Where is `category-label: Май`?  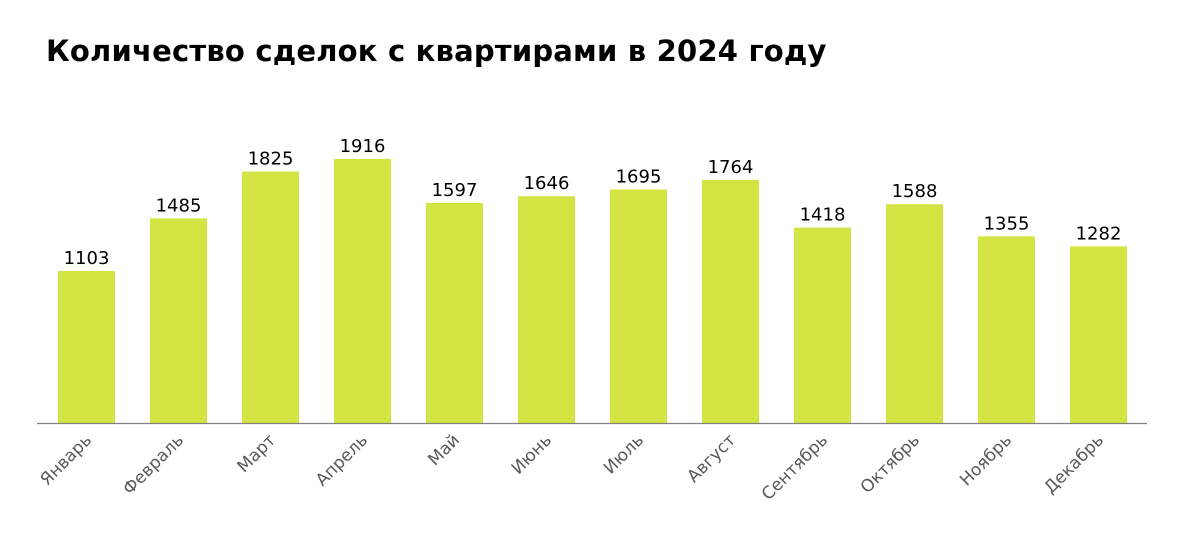 category-label: Май is located at coordinates (444, 450).